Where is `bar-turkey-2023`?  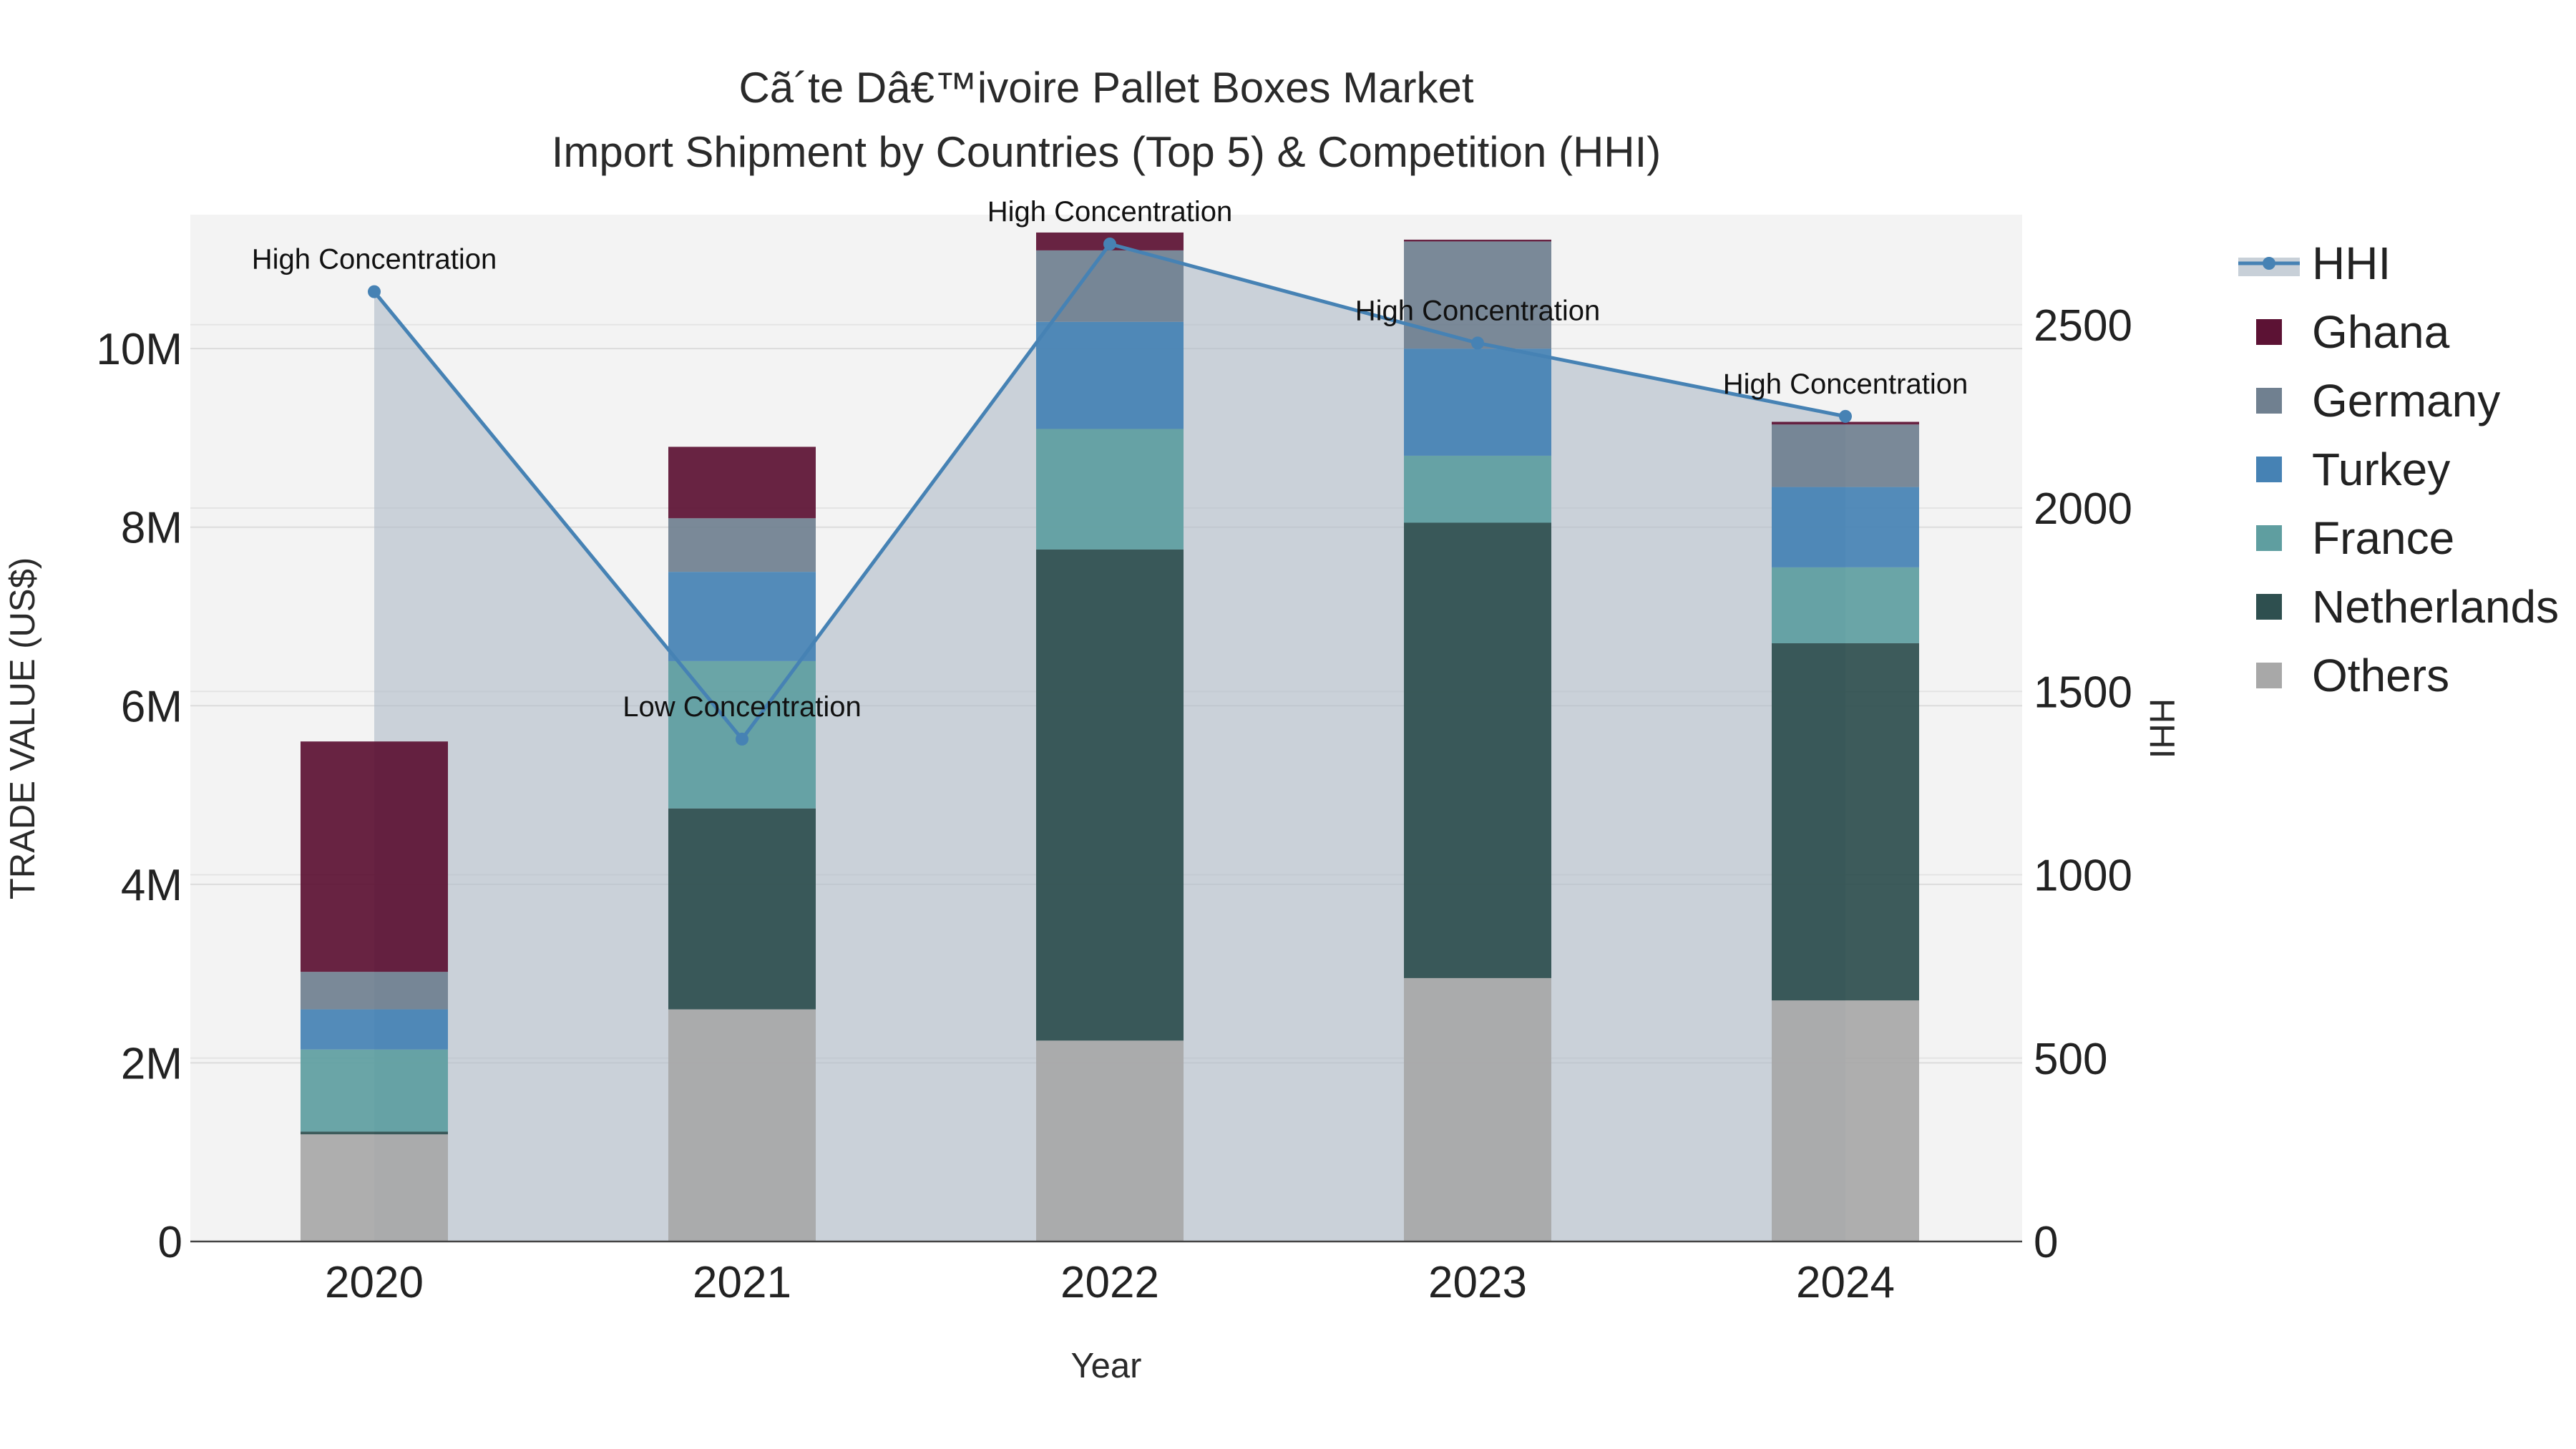 bar-turkey-2023 is located at coordinates (1478, 402).